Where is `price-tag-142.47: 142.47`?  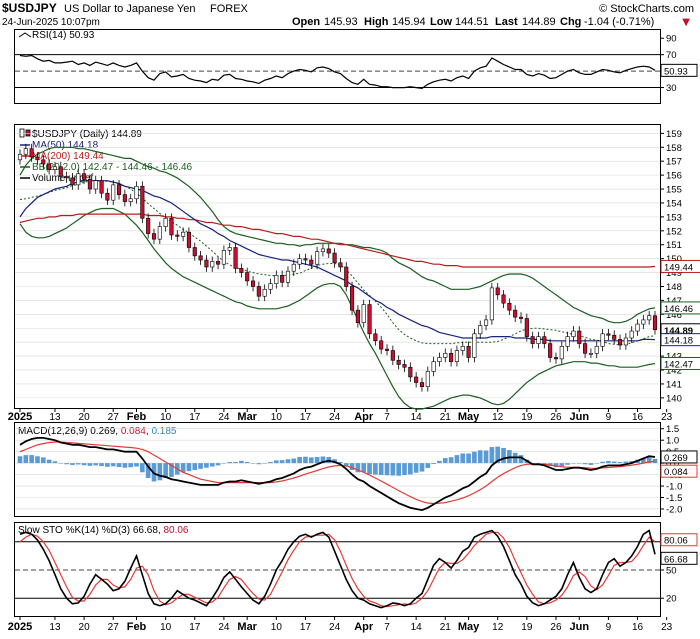
price-tag-142.47: 142.47 is located at coordinates (678, 364).